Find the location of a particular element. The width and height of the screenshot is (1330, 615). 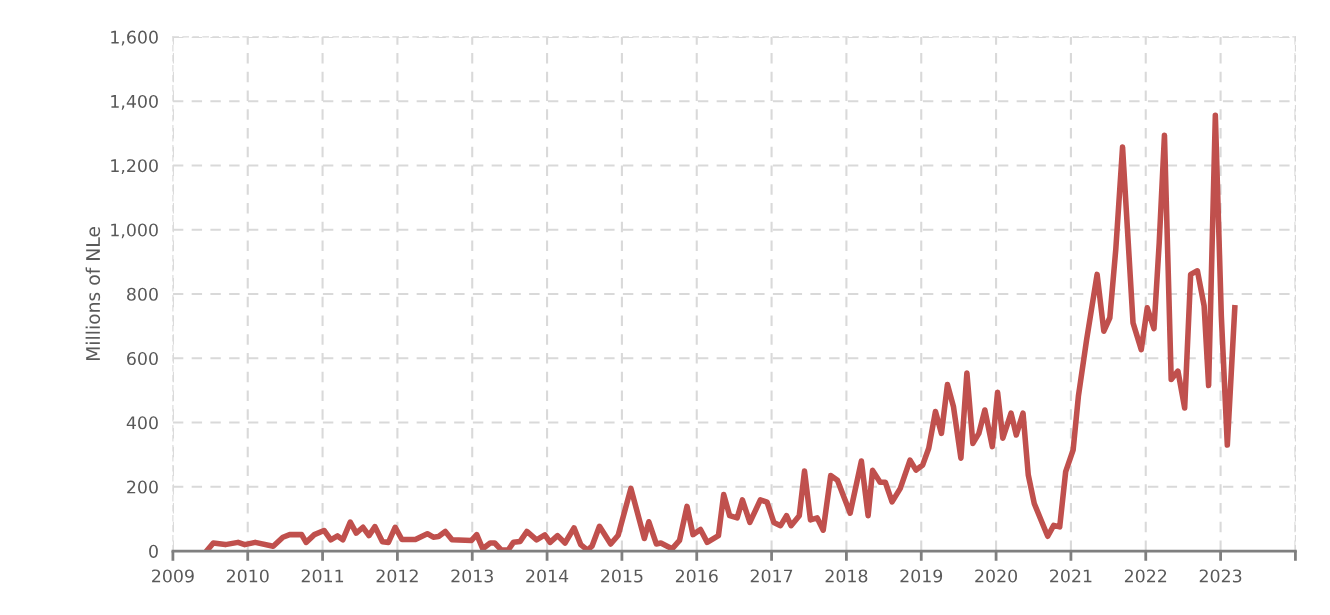

x-tick-label: 2019 is located at coordinates (921, 576).